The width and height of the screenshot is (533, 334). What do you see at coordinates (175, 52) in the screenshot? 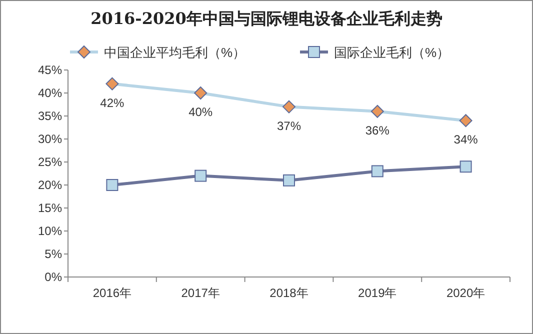
I see `legend-label: 中国企业平均毛利（%）` at bounding box center [175, 52].